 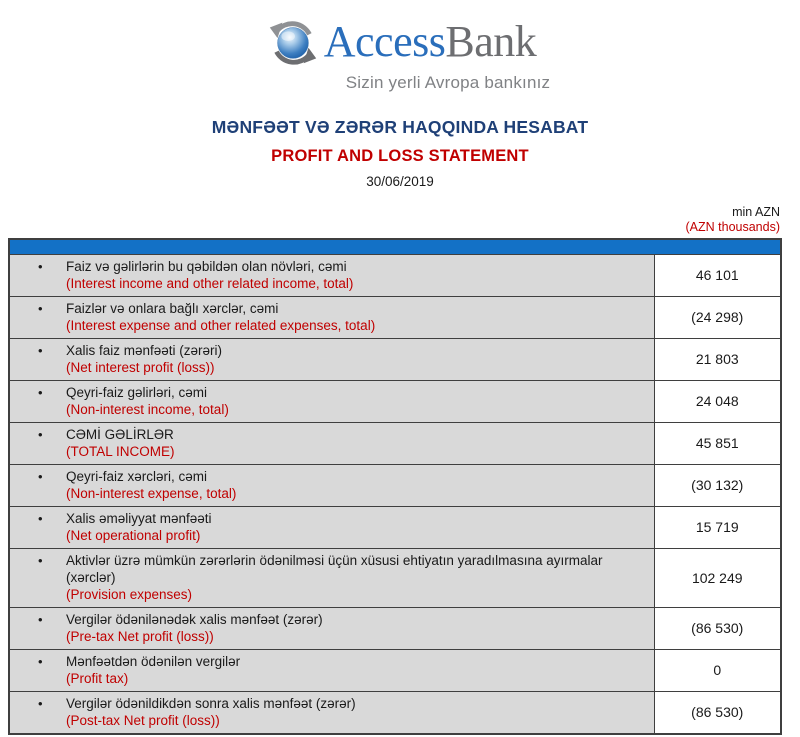 What do you see at coordinates (717, 317) in the screenshot?
I see `row-value: (24 298)` at bounding box center [717, 317].